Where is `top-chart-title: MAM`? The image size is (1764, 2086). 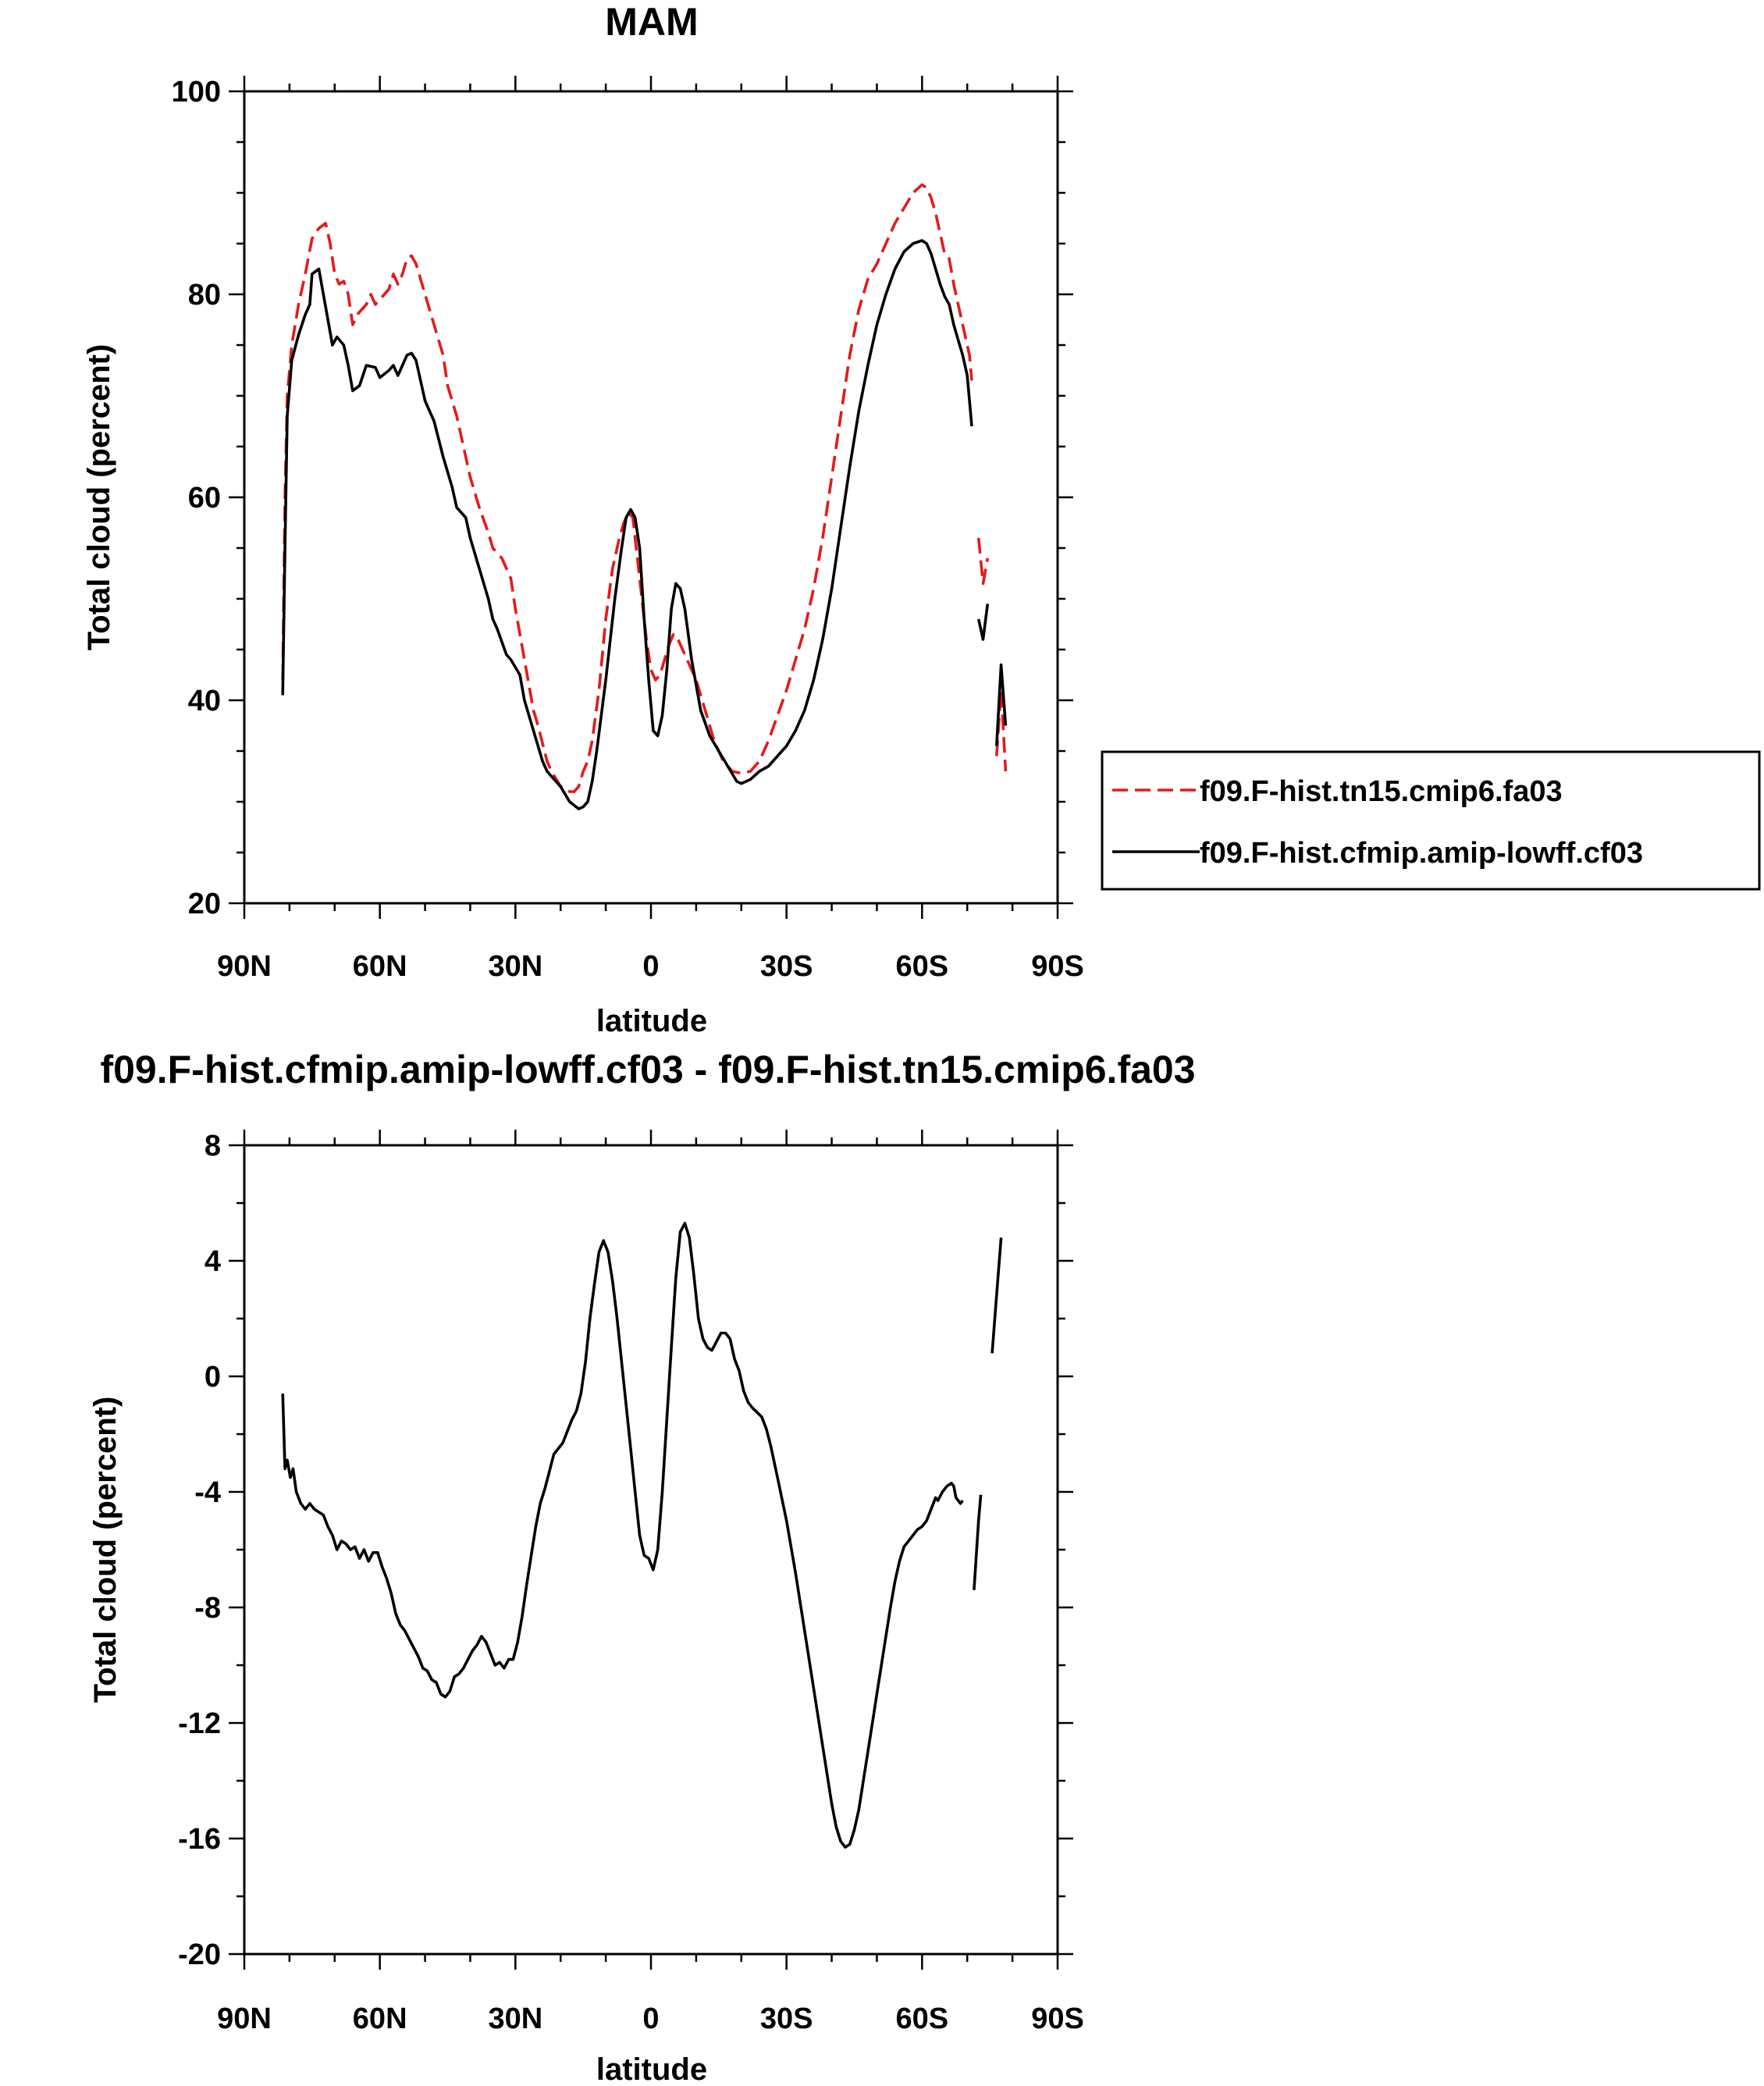 top-chart-title: MAM is located at coordinates (651, 22).